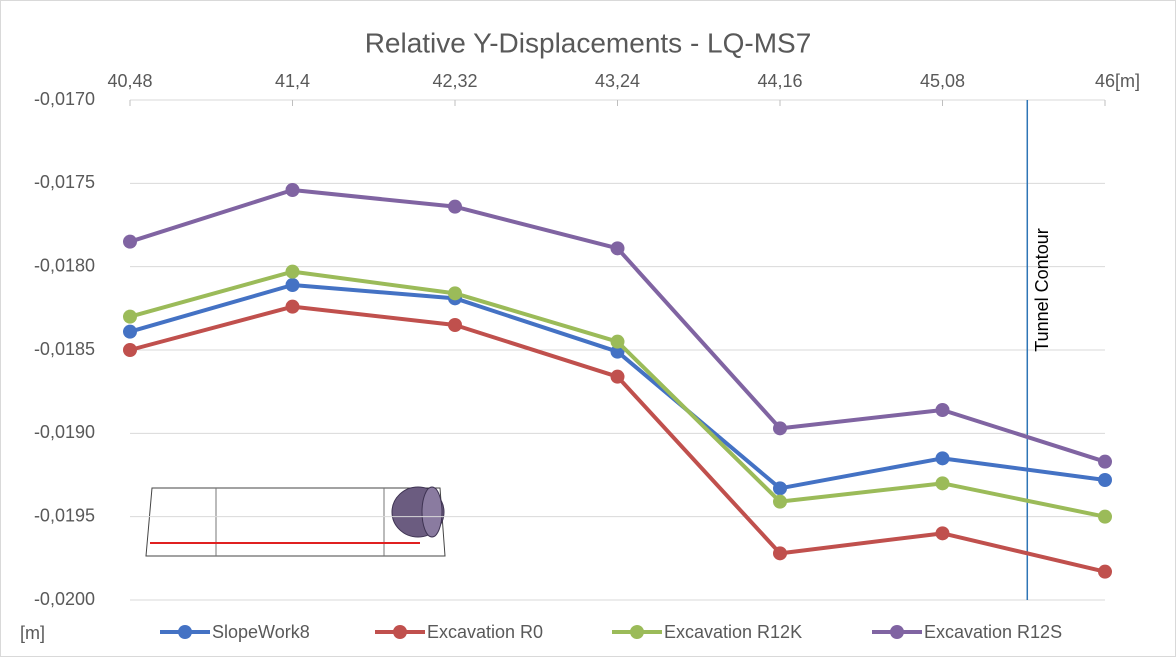 This screenshot has height=657, width=1176. What do you see at coordinates (733, 632) in the screenshot?
I see `legend-label: Excavation R12K` at bounding box center [733, 632].